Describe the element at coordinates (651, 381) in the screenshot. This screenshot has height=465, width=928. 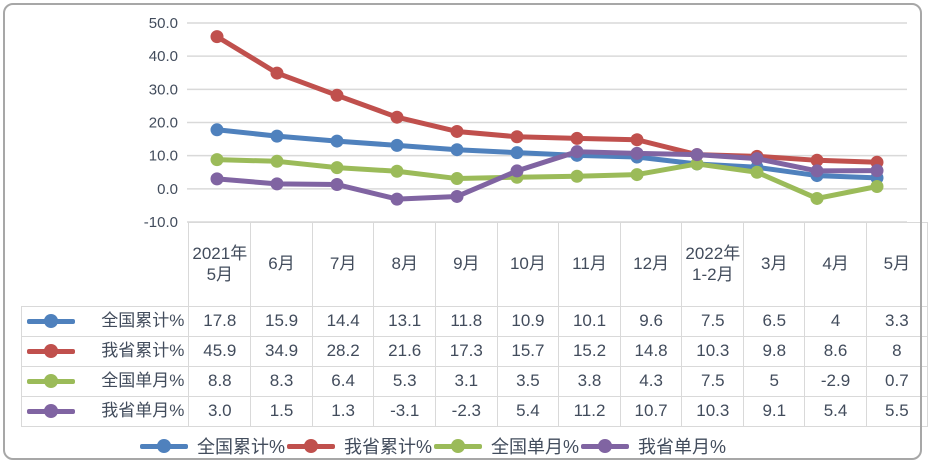
I see `table-value-cell: 4.3` at that location.